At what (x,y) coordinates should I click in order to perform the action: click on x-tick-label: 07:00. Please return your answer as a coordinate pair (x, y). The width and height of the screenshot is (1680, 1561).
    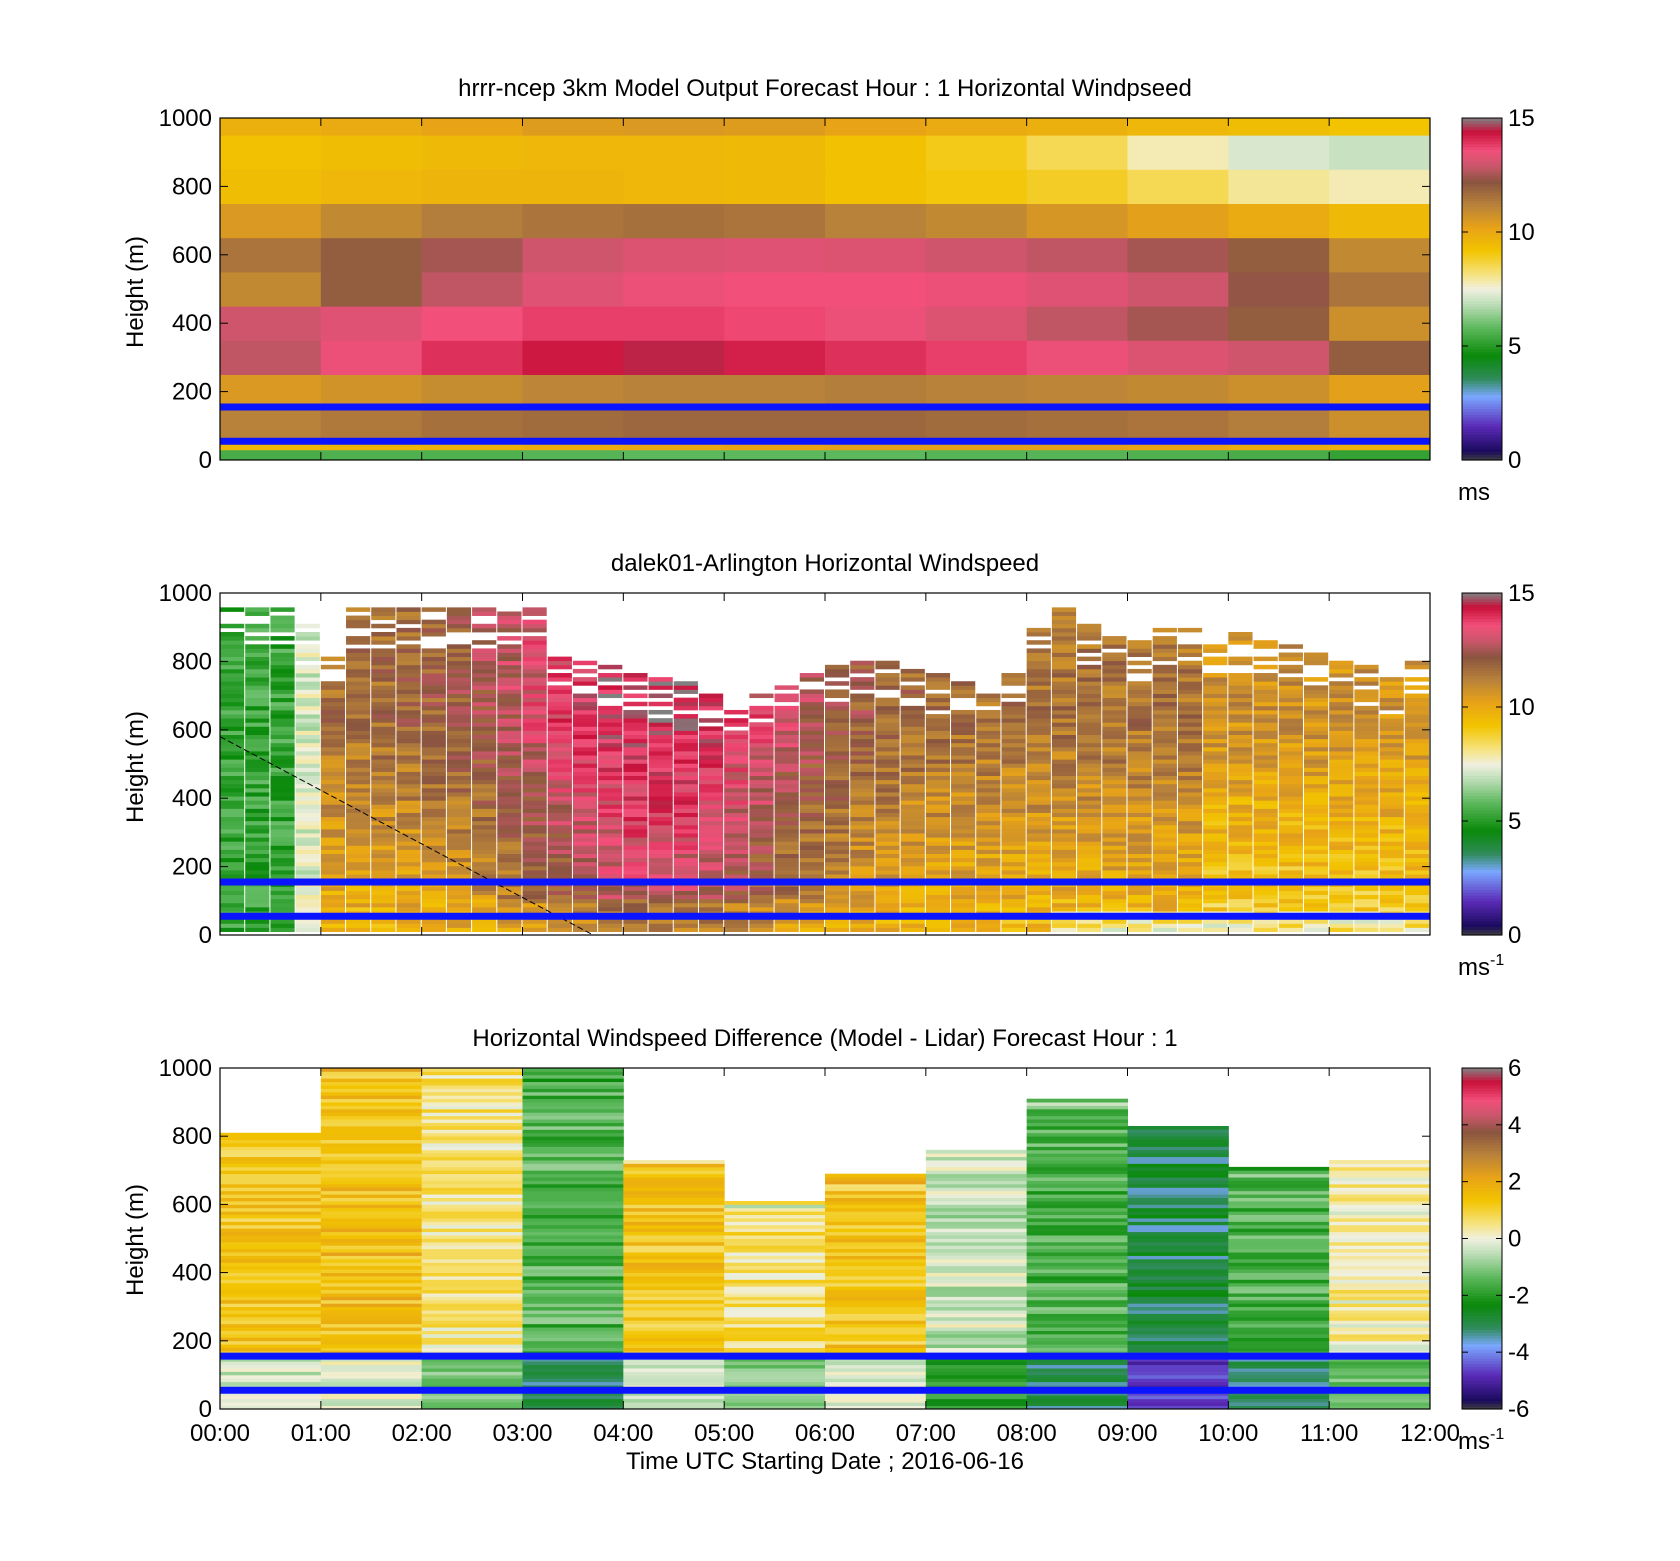
    Looking at the image, I should click on (926, 1433).